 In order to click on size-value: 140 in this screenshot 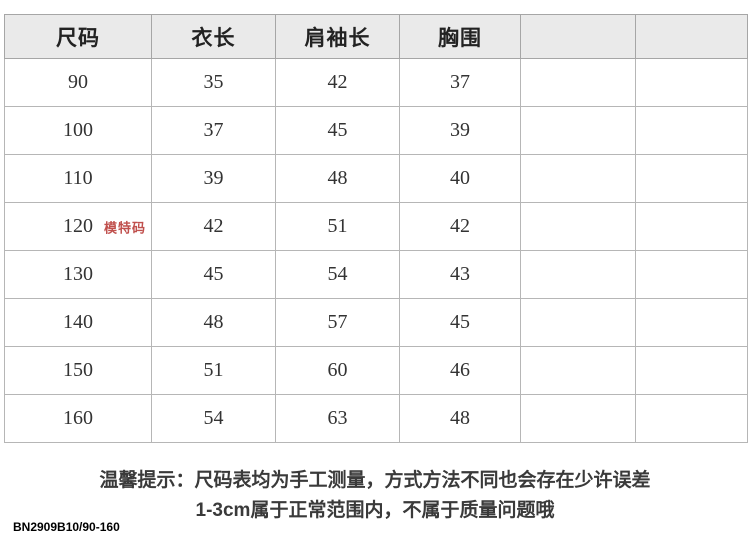, I will do `click(78, 322)`.